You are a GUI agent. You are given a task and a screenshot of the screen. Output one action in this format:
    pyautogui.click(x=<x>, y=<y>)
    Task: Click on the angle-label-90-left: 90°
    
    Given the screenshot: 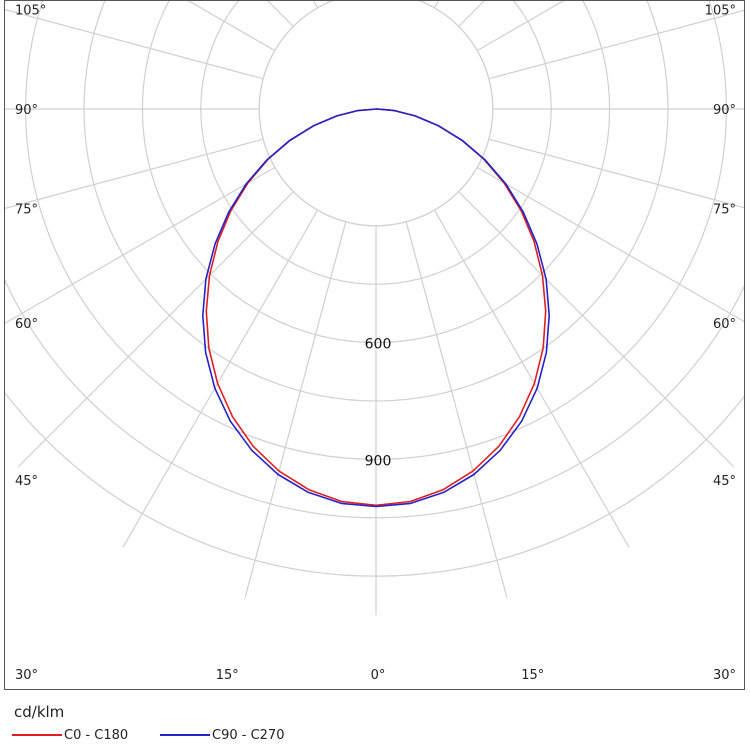 What is the action you would take?
    pyautogui.click(x=26, y=110)
    